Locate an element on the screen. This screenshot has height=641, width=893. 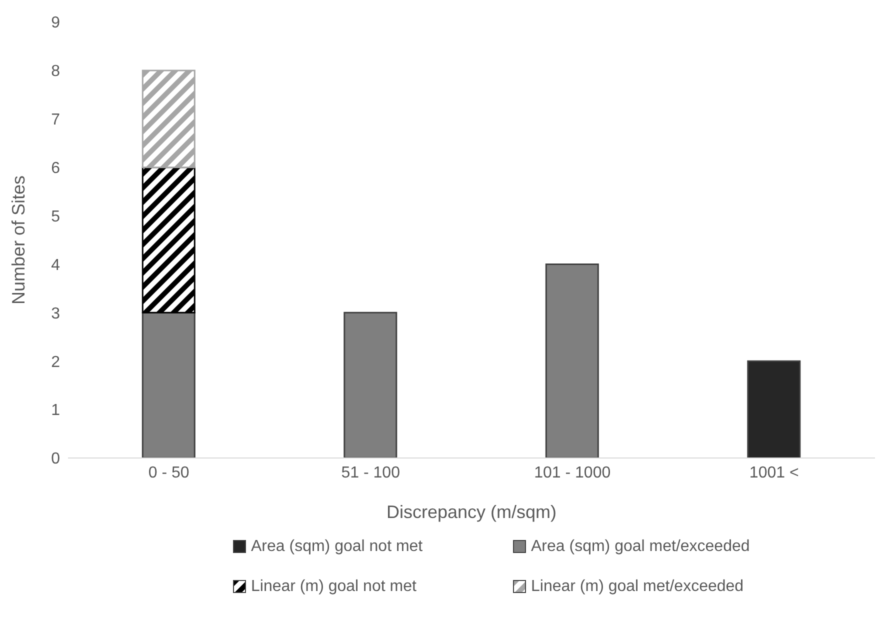
y-tick-label: 4 is located at coordinates (55, 265).